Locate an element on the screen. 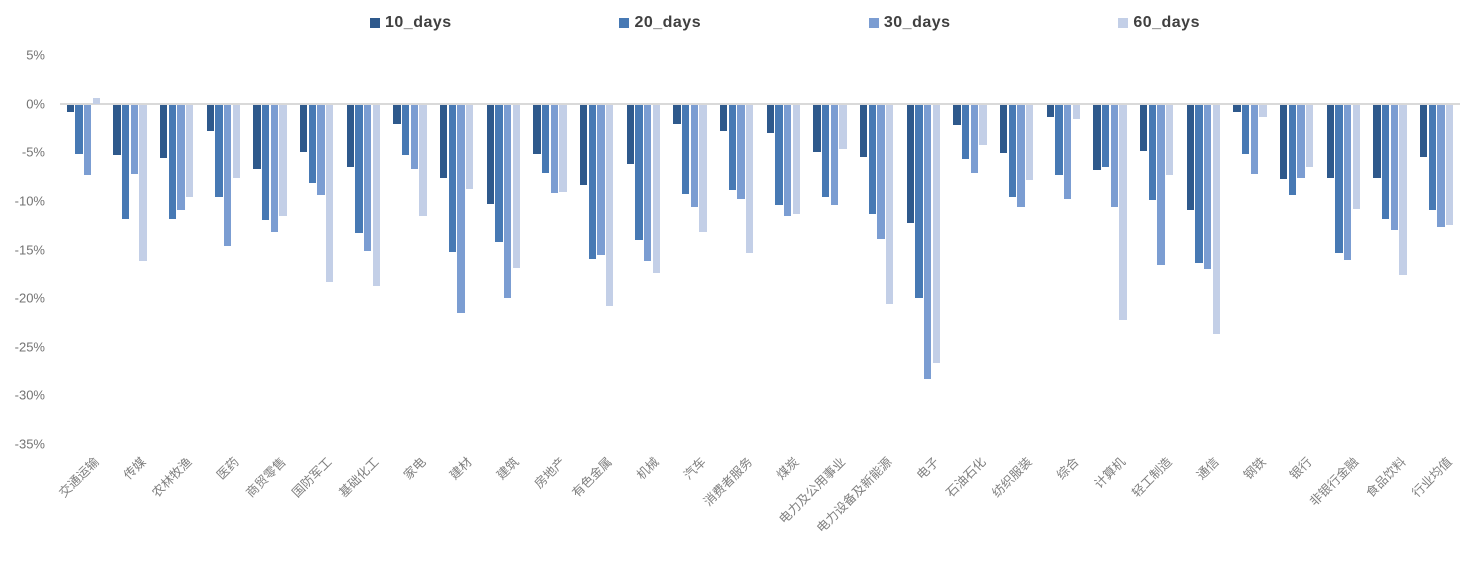 The image size is (1467, 564). x-axis-label: 石油石化 is located at coordinates (966, 477).